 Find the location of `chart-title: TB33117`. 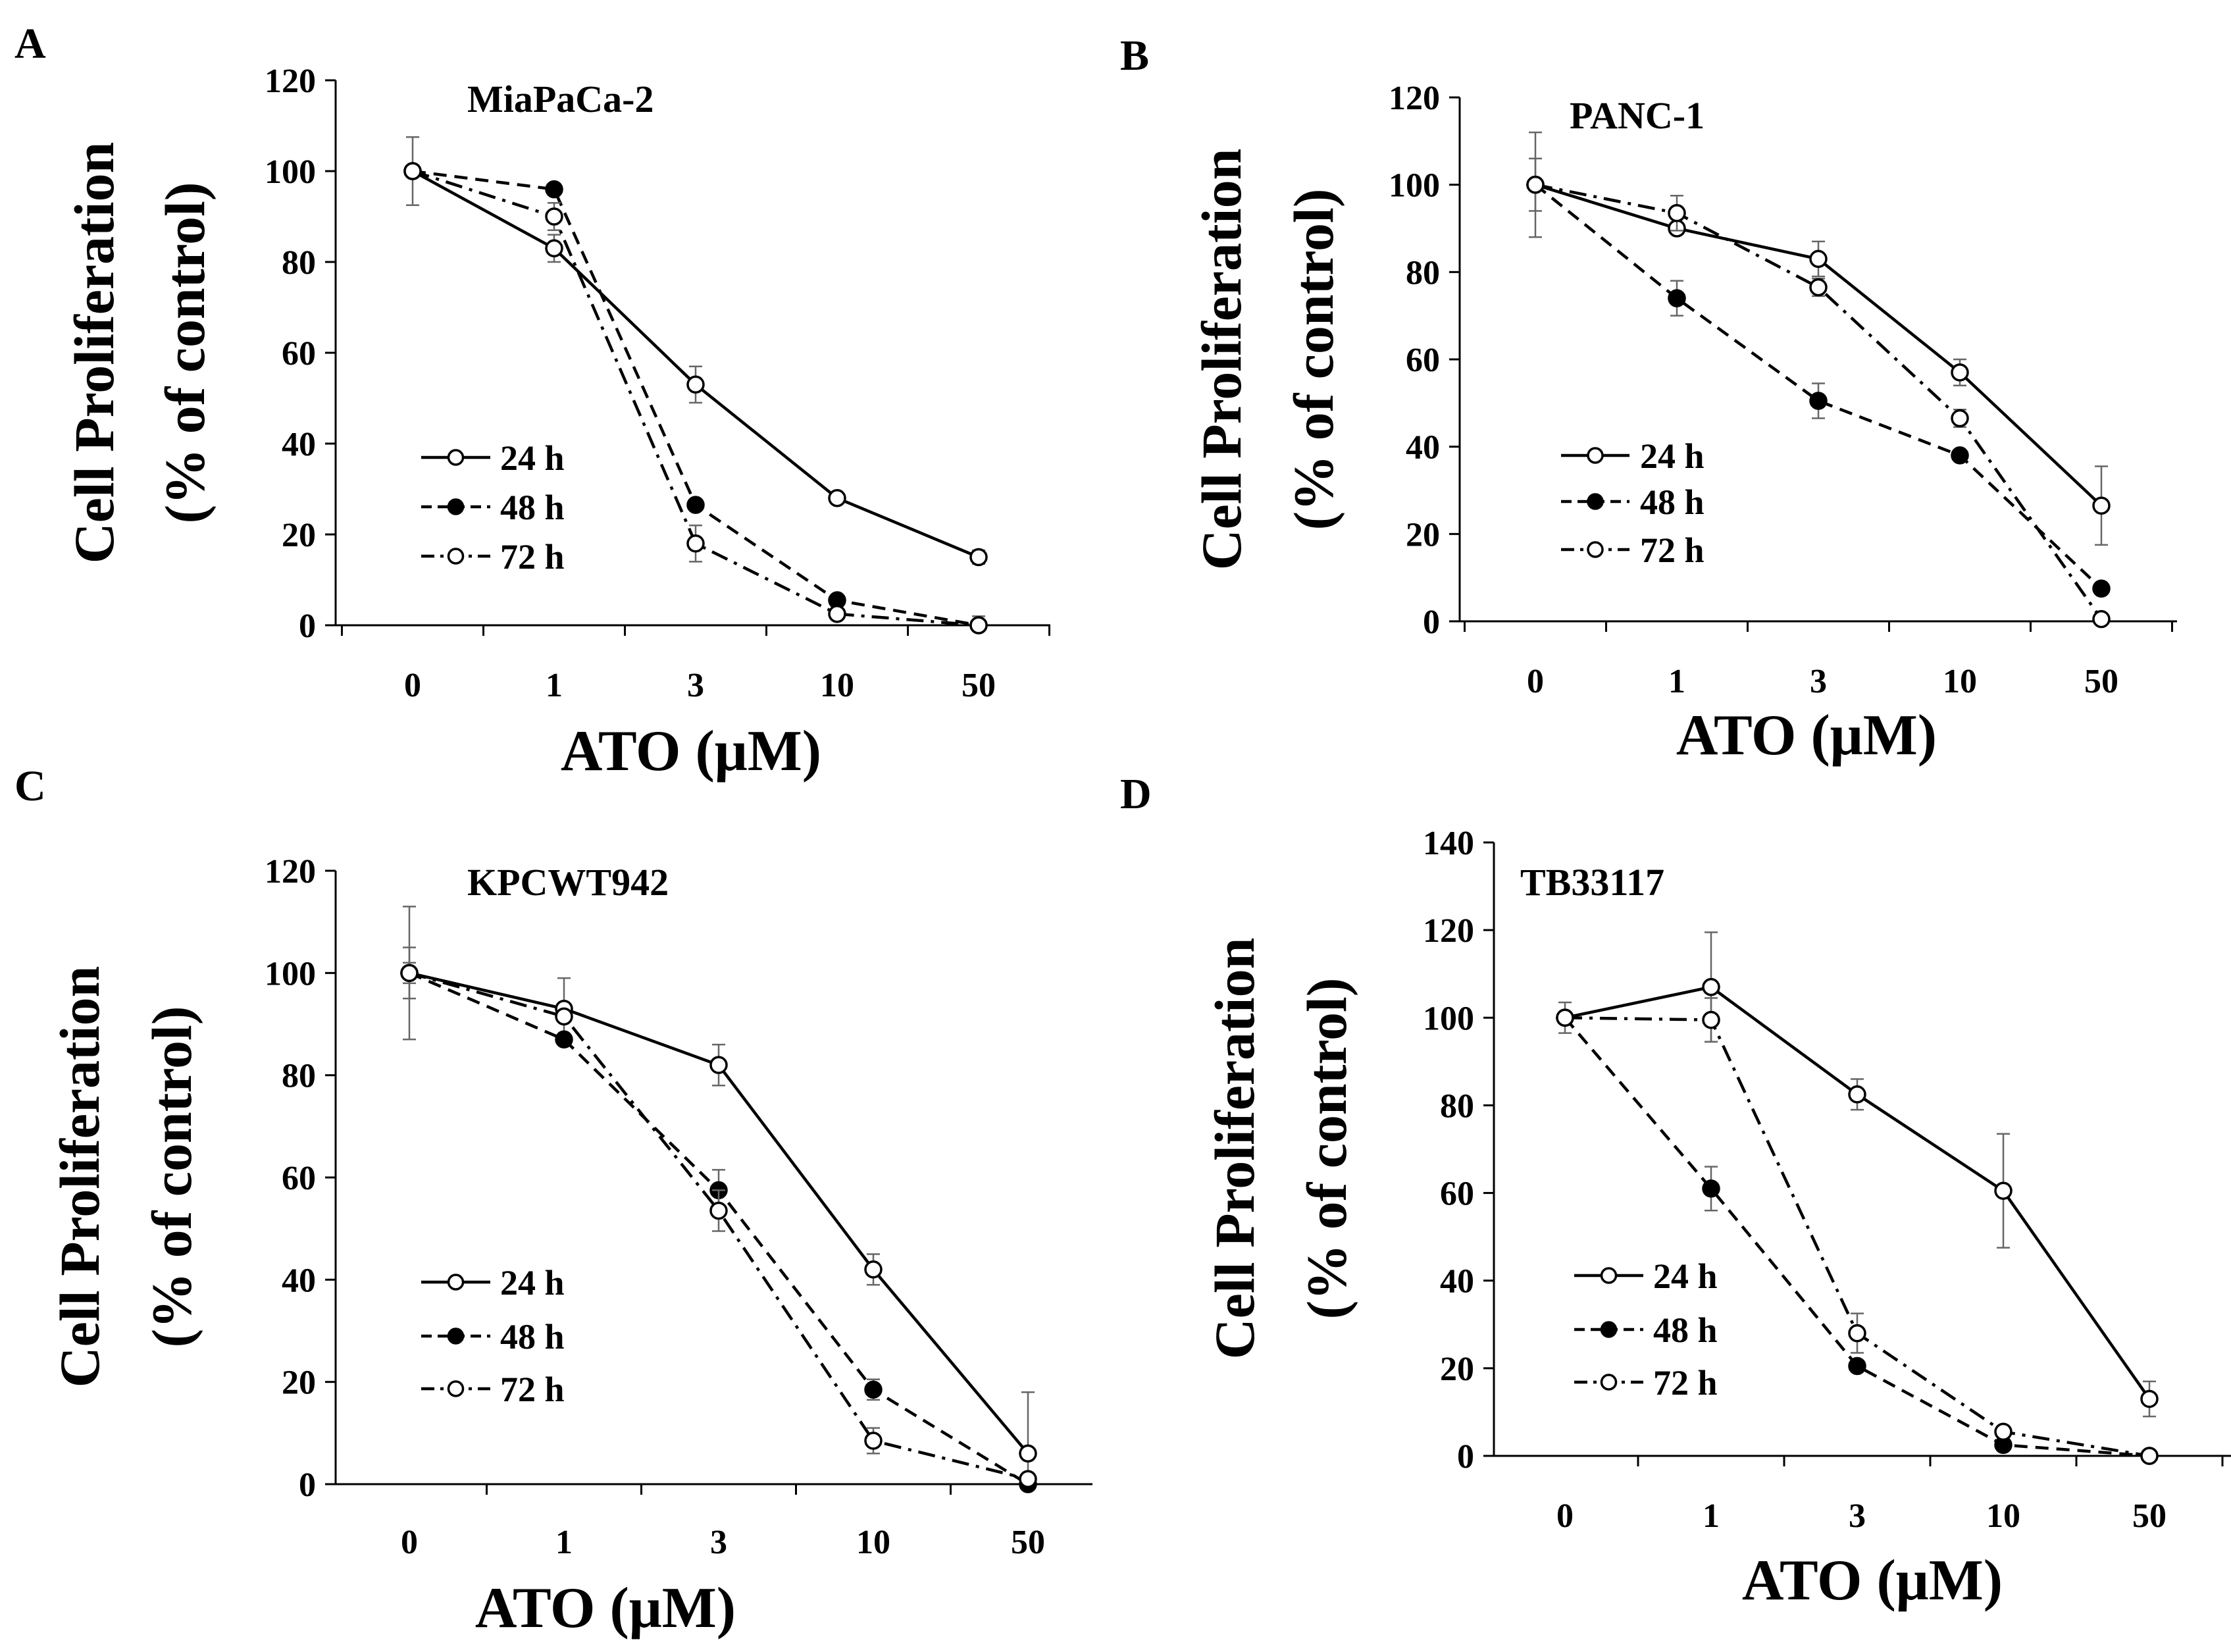

chart-title: TB33117 is located at coordinates (1592, 882).